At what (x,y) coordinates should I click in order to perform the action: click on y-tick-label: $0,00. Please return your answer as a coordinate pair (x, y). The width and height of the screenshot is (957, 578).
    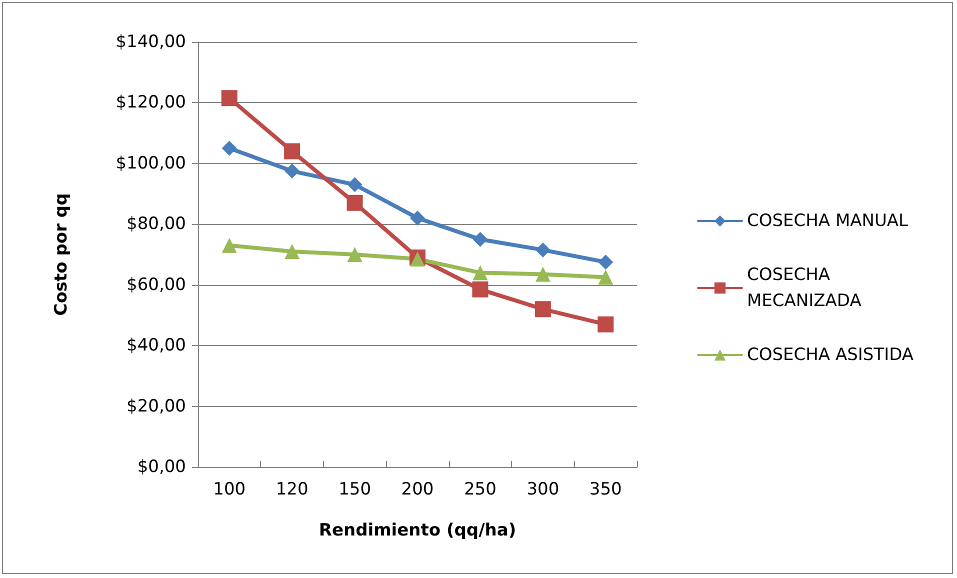
    Looking at the image, I should click on (161, 467).